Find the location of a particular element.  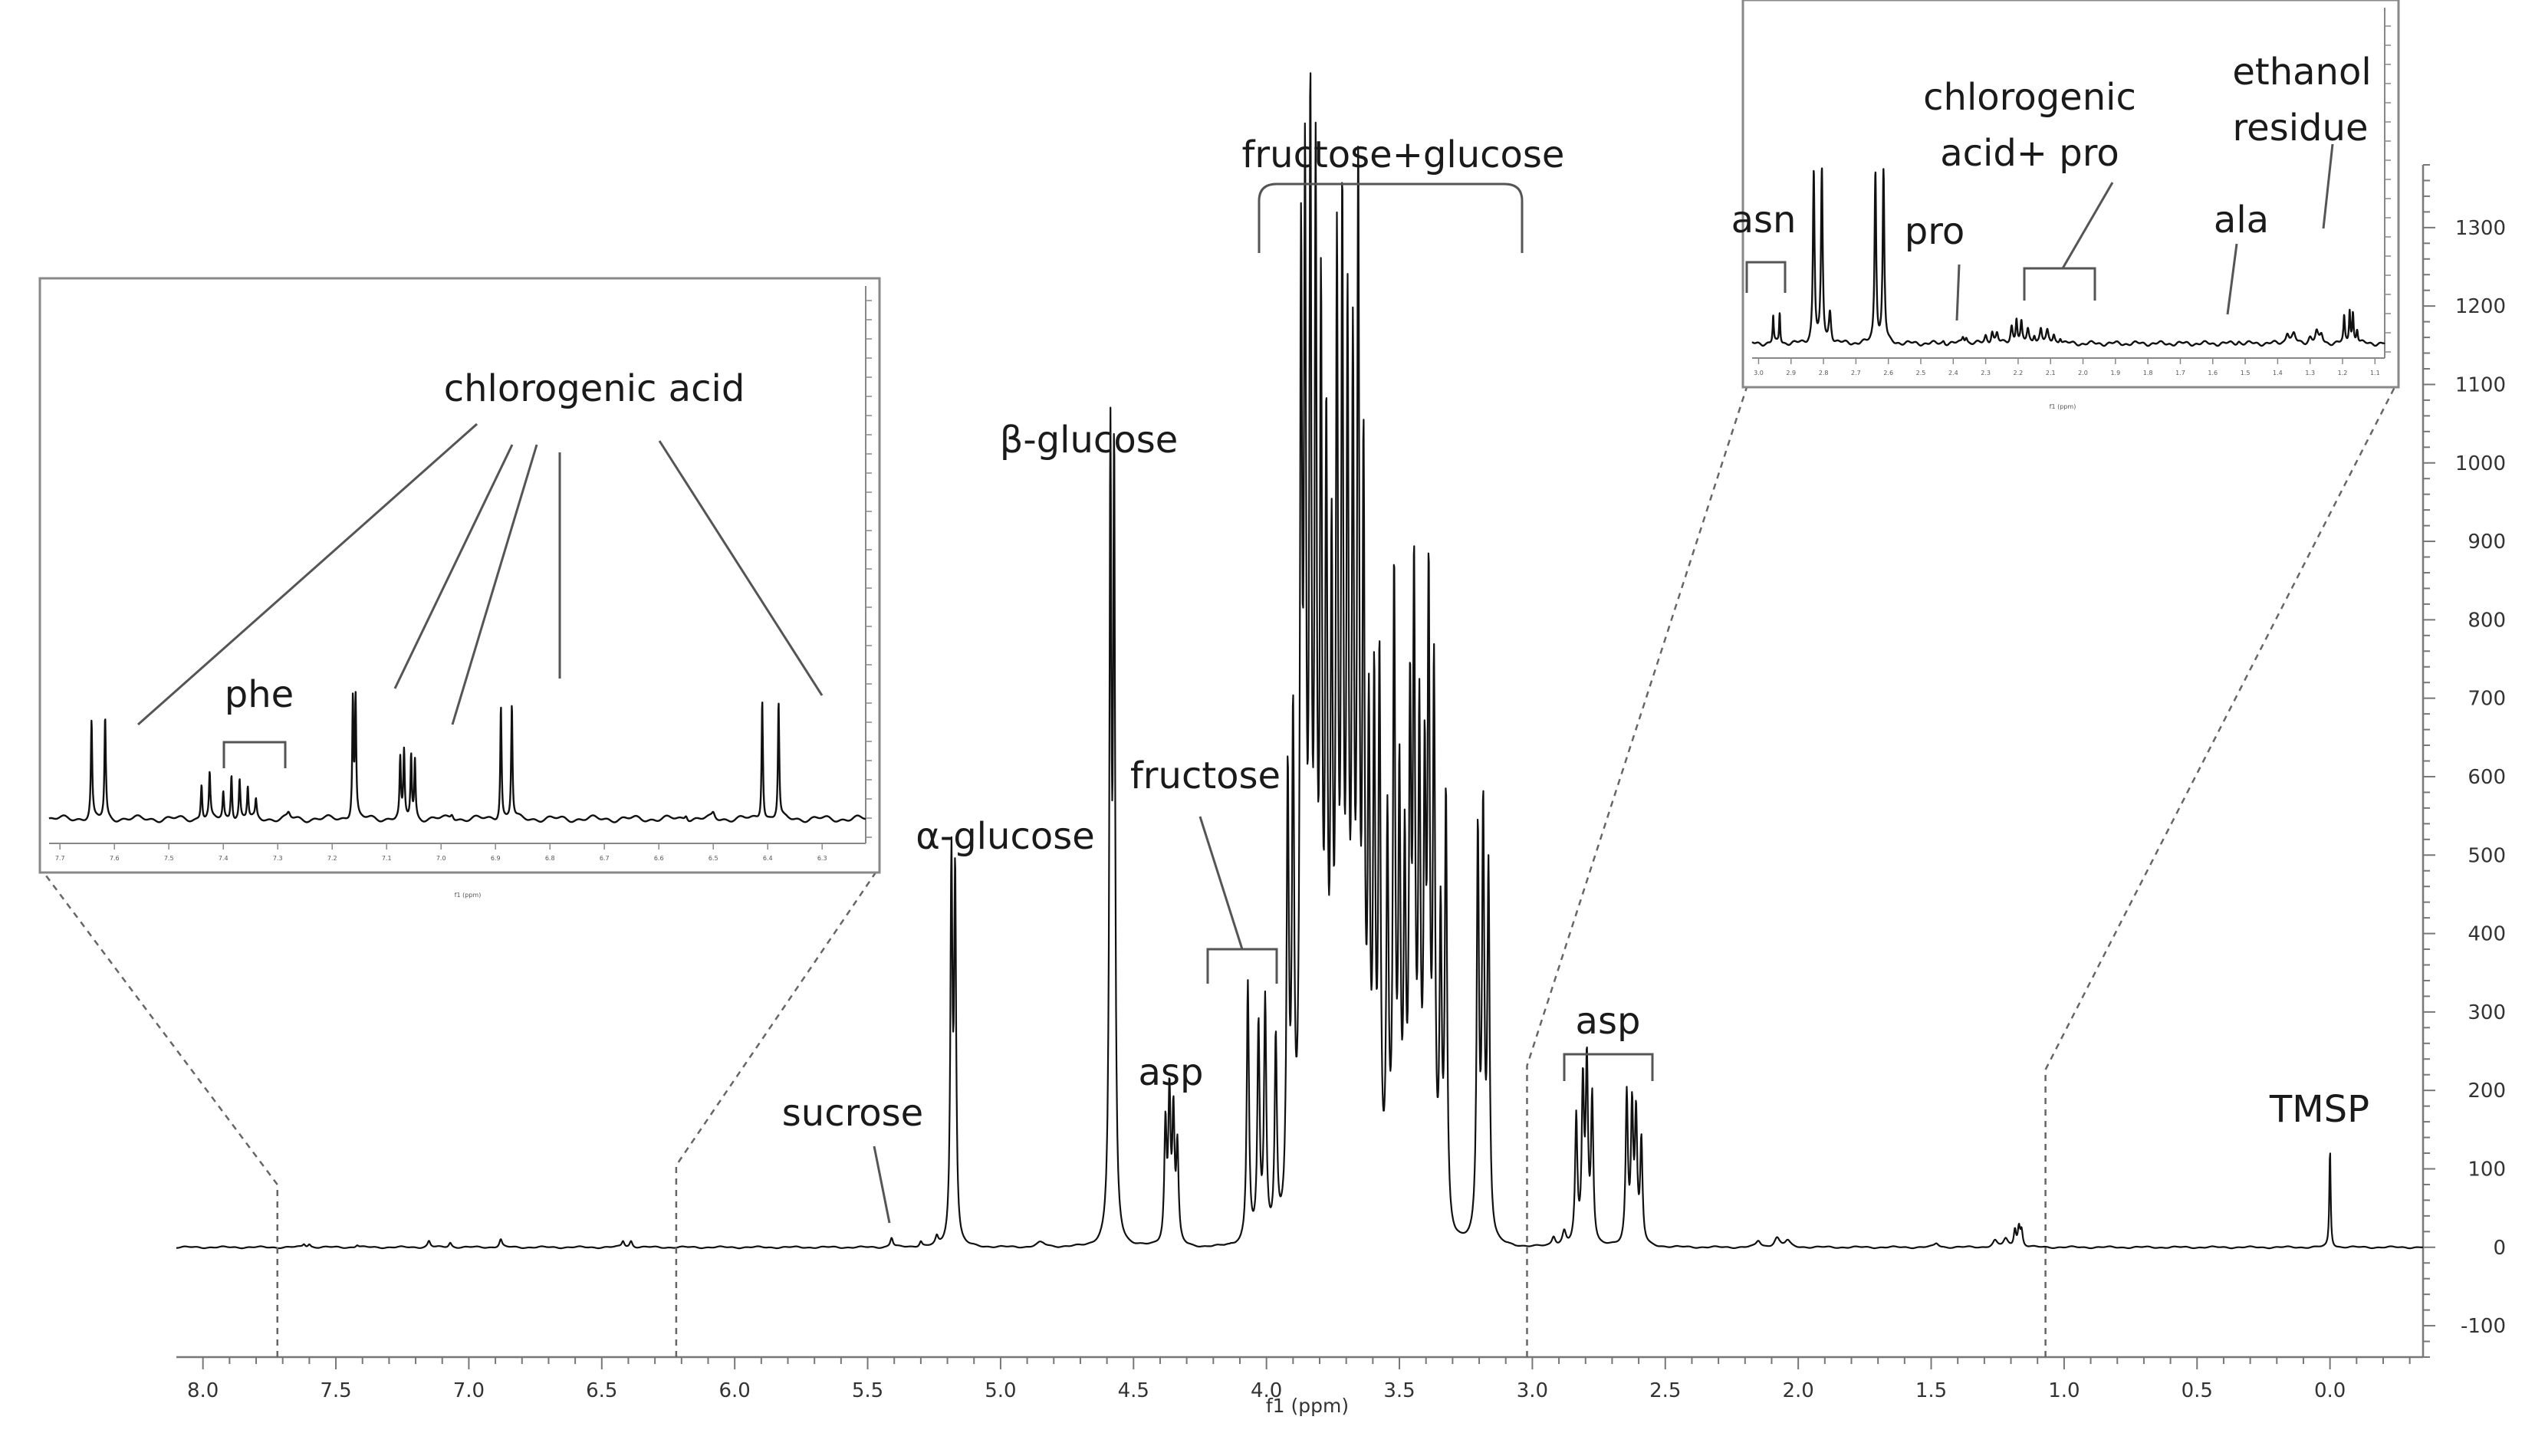

y-tick-label: 400 is located at coordinates (2487, 934).